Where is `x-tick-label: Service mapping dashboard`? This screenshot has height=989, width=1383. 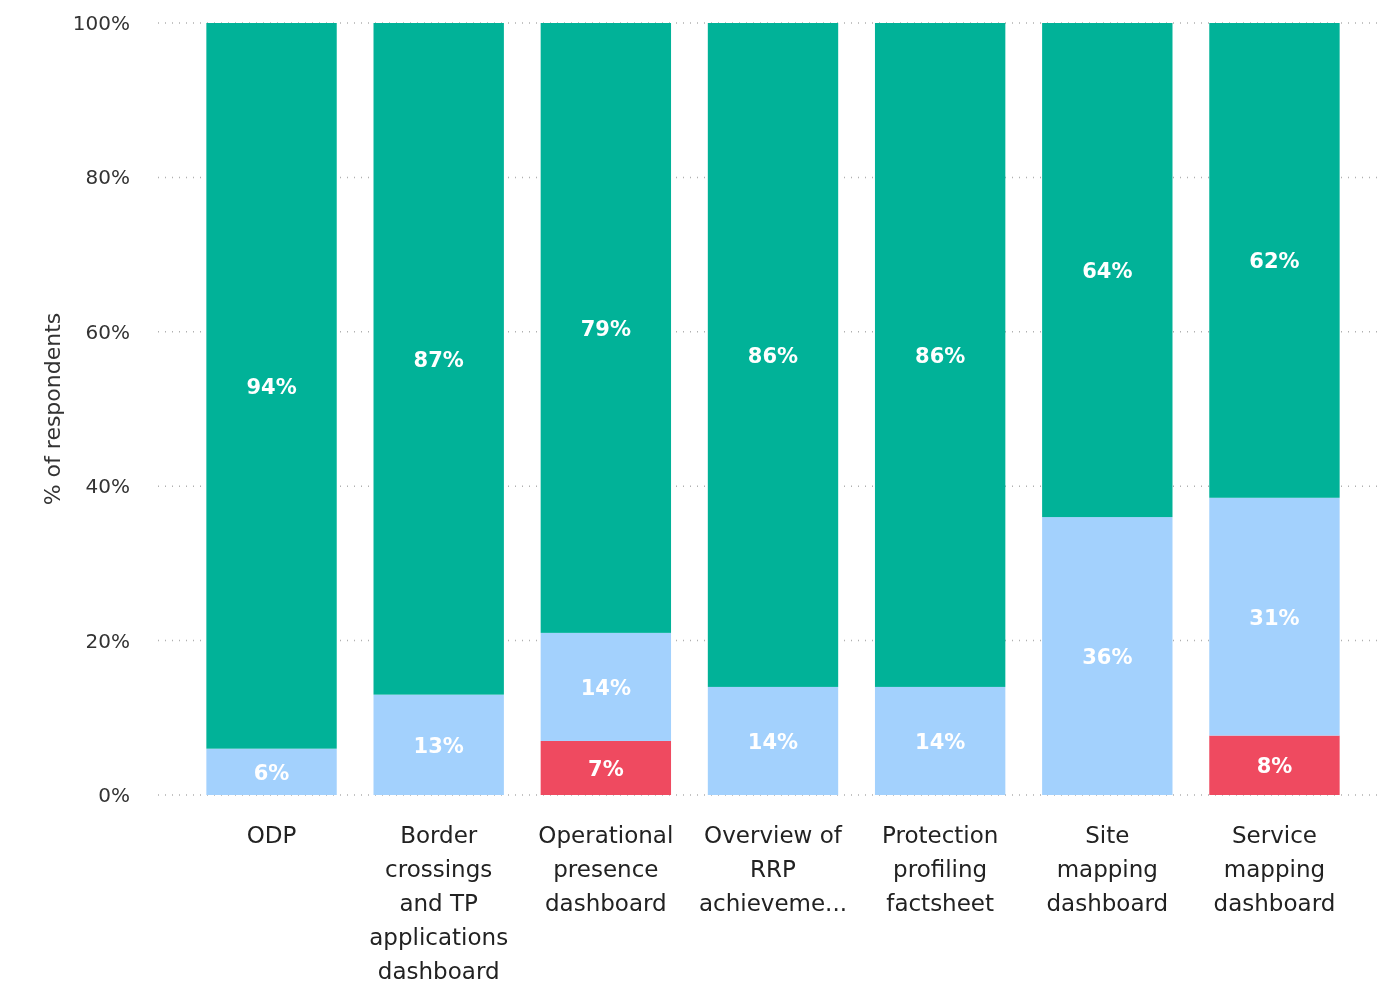
x-tick-label: Service mapping dashboard is located at coordinates (1274, 869).